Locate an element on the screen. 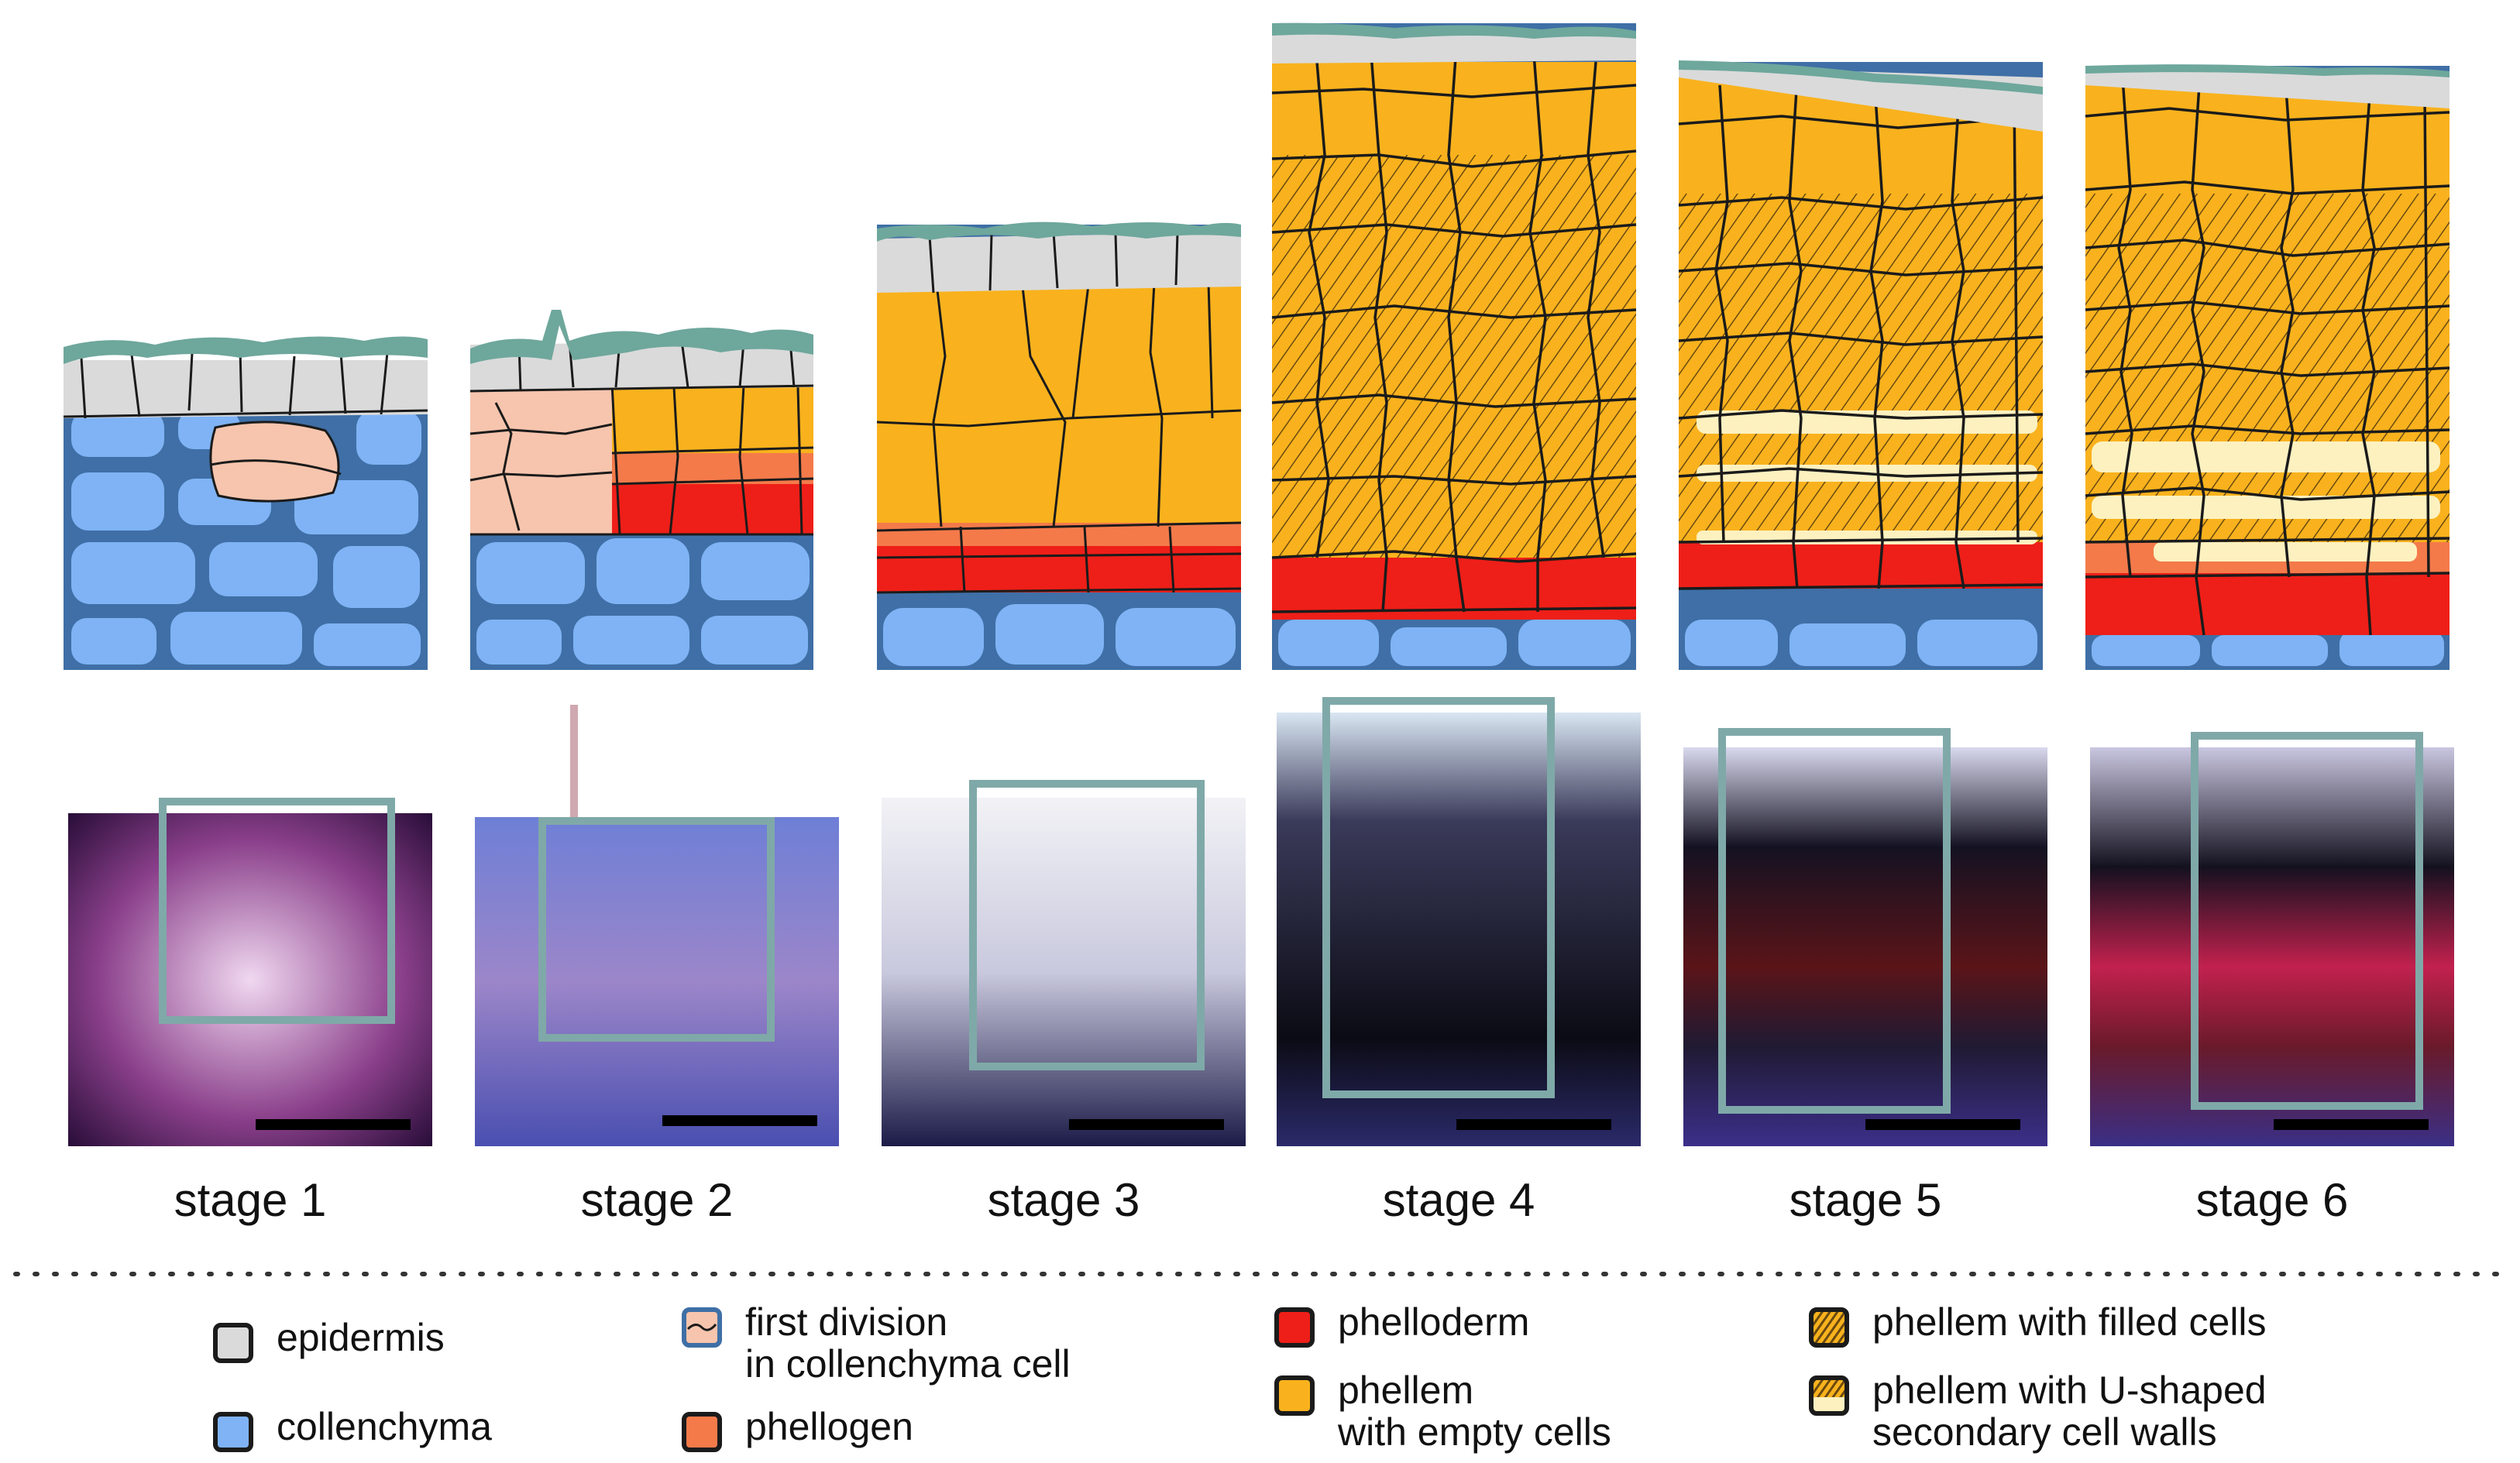 The image size is (2520, 1463). legend-label: phellogen is located at coordinates (829, 1426).